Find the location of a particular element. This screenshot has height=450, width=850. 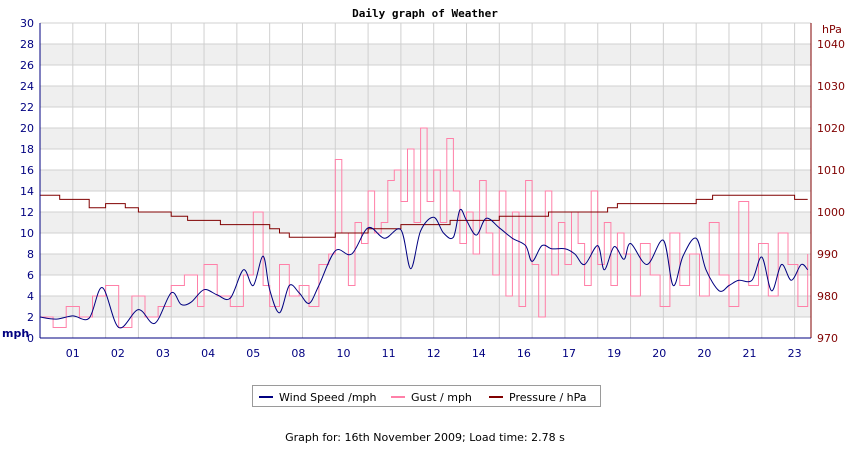

x-tick-label: 16 is located at coordinates (524, 353).